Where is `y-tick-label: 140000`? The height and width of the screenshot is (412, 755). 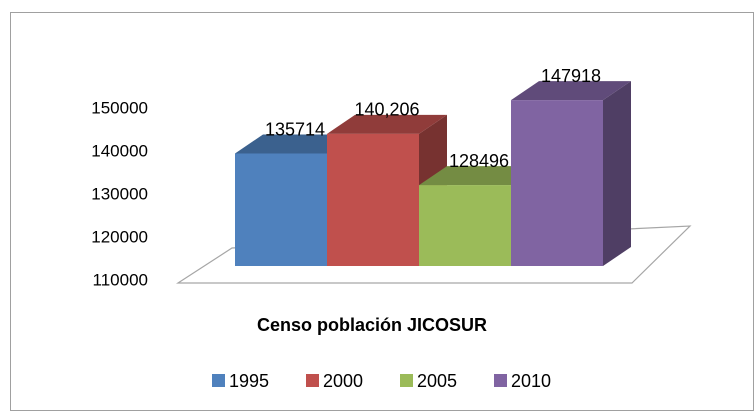
y-tick-label: 140000 is located at coordinates (119, 150).